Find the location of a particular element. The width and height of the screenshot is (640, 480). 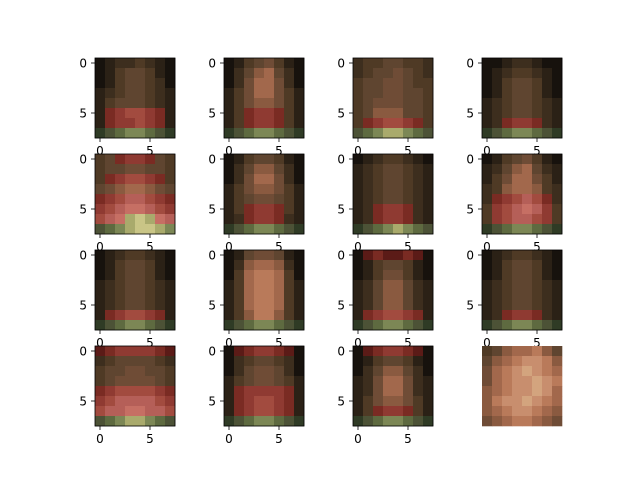

y-tick-label: 5 is located at coordinates (212, 210).